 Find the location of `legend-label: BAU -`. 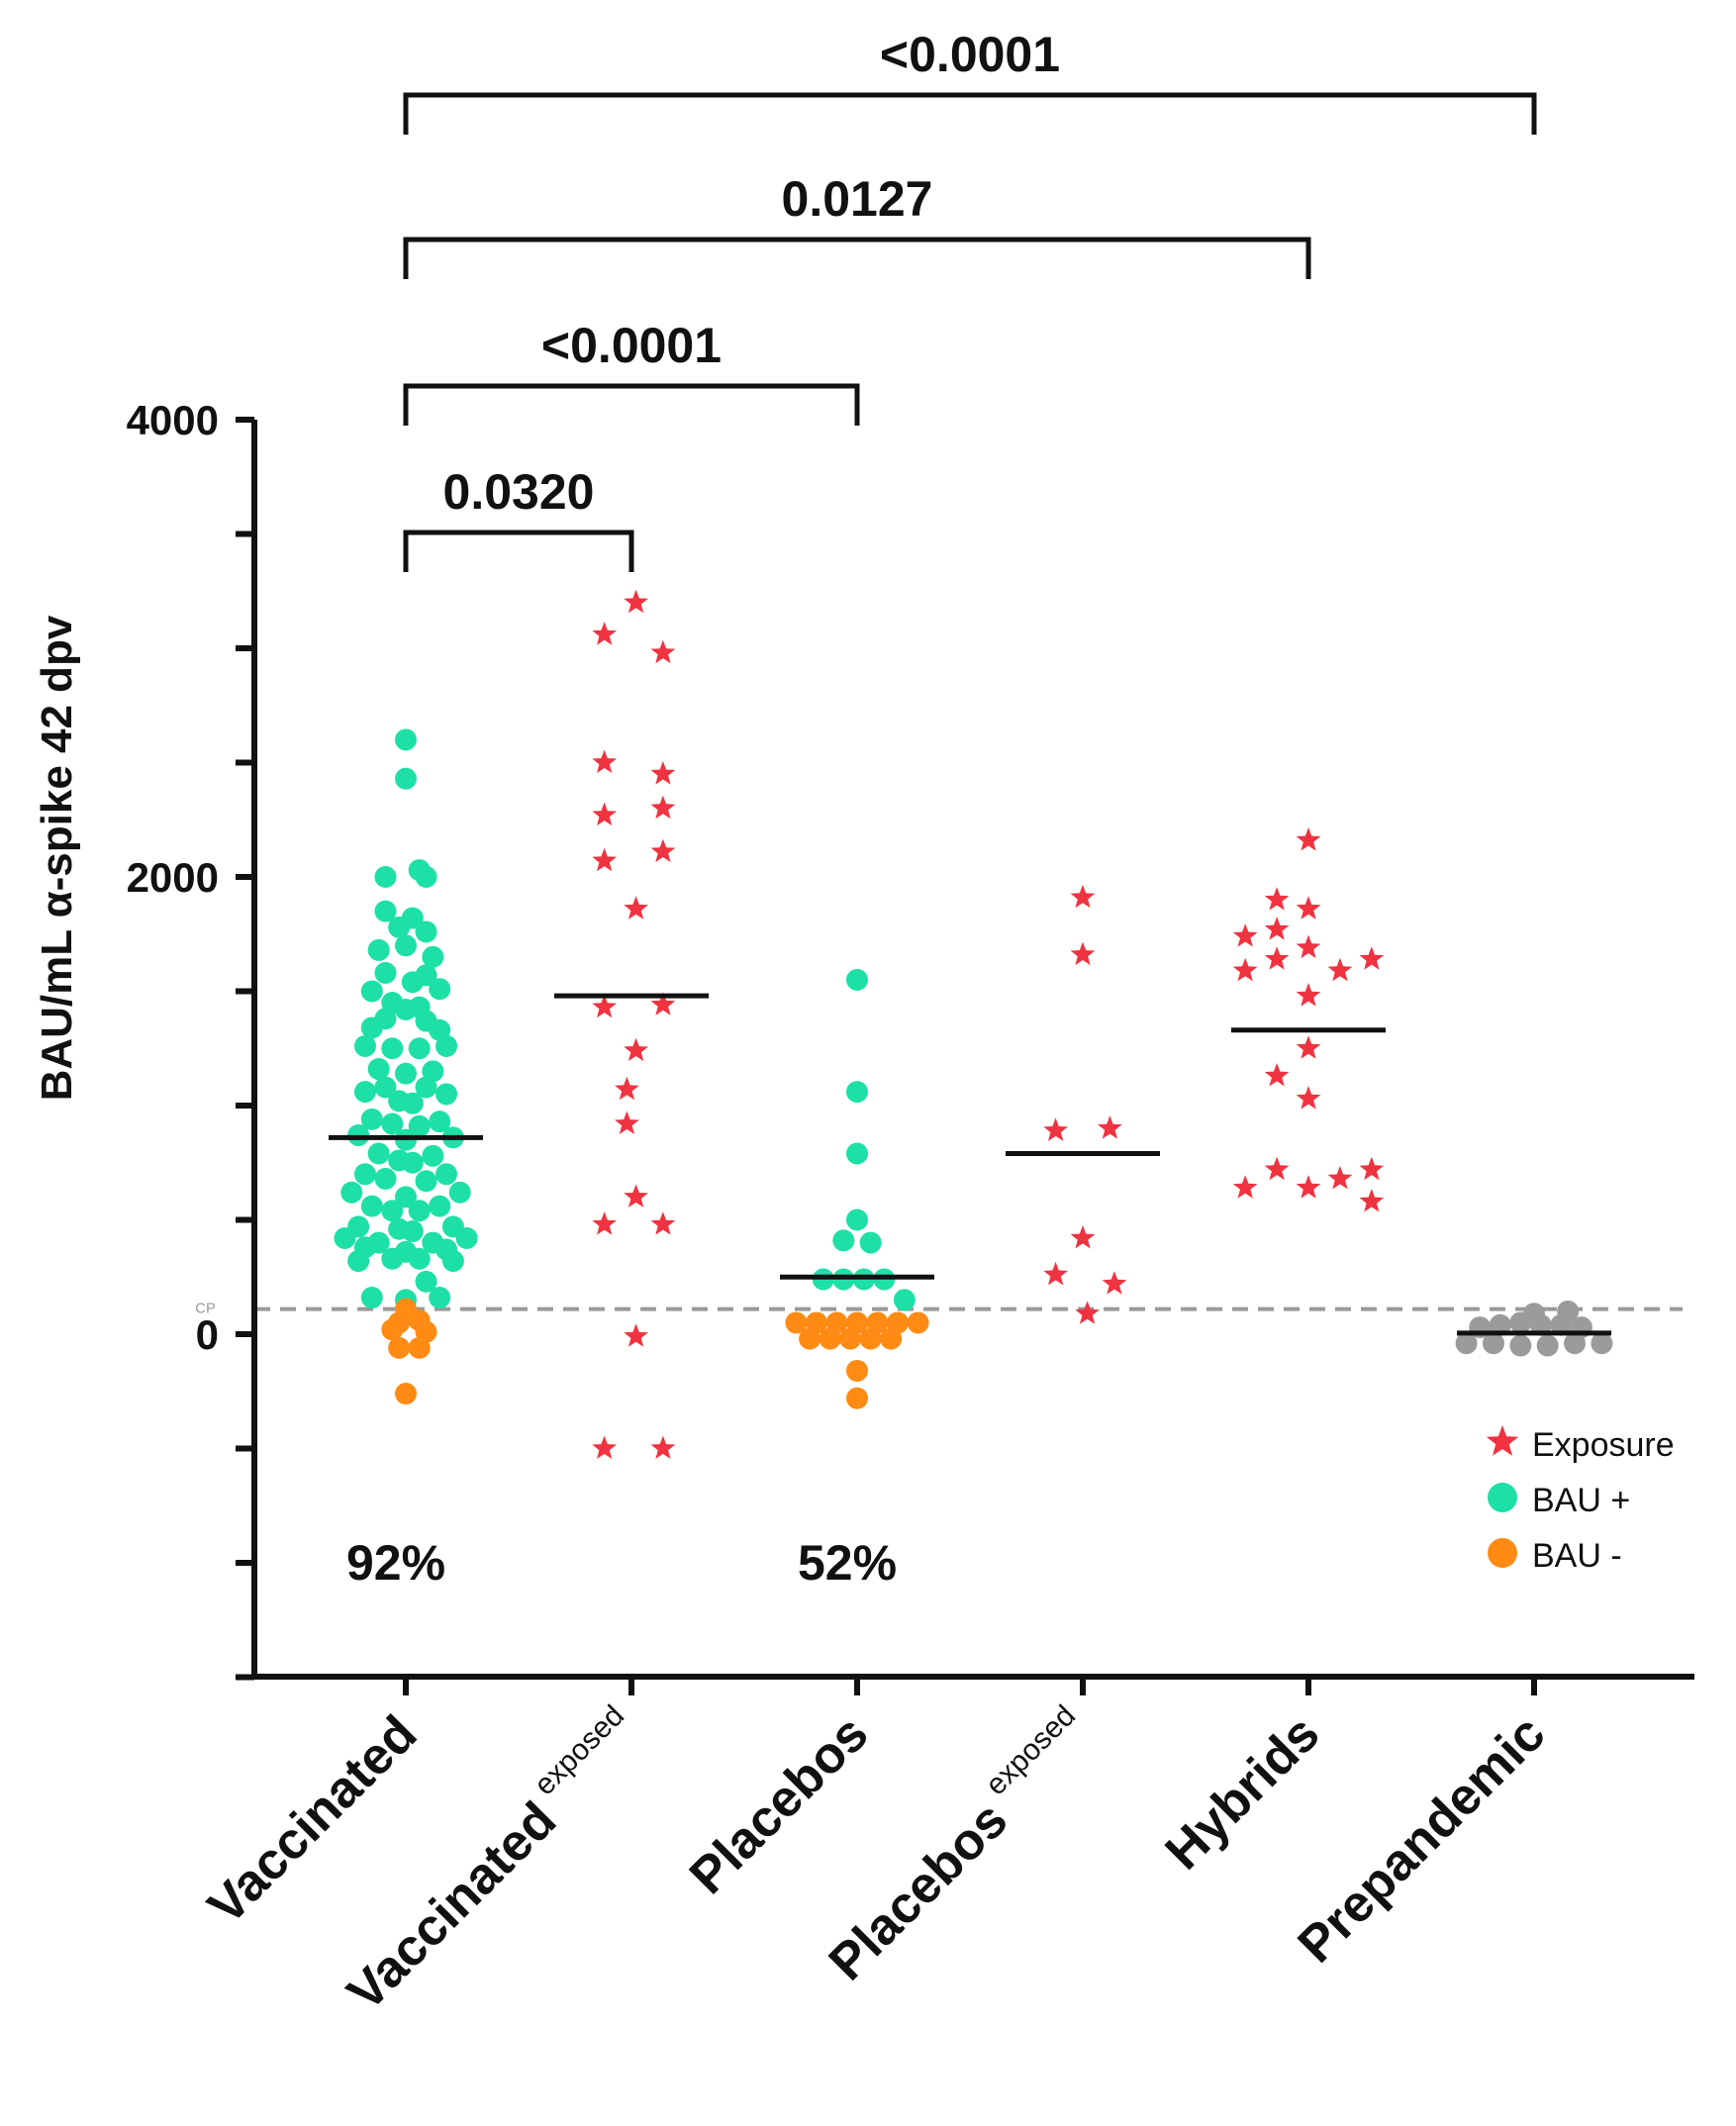

legend-label: BAU - is located at coordinates (1577, 1556).